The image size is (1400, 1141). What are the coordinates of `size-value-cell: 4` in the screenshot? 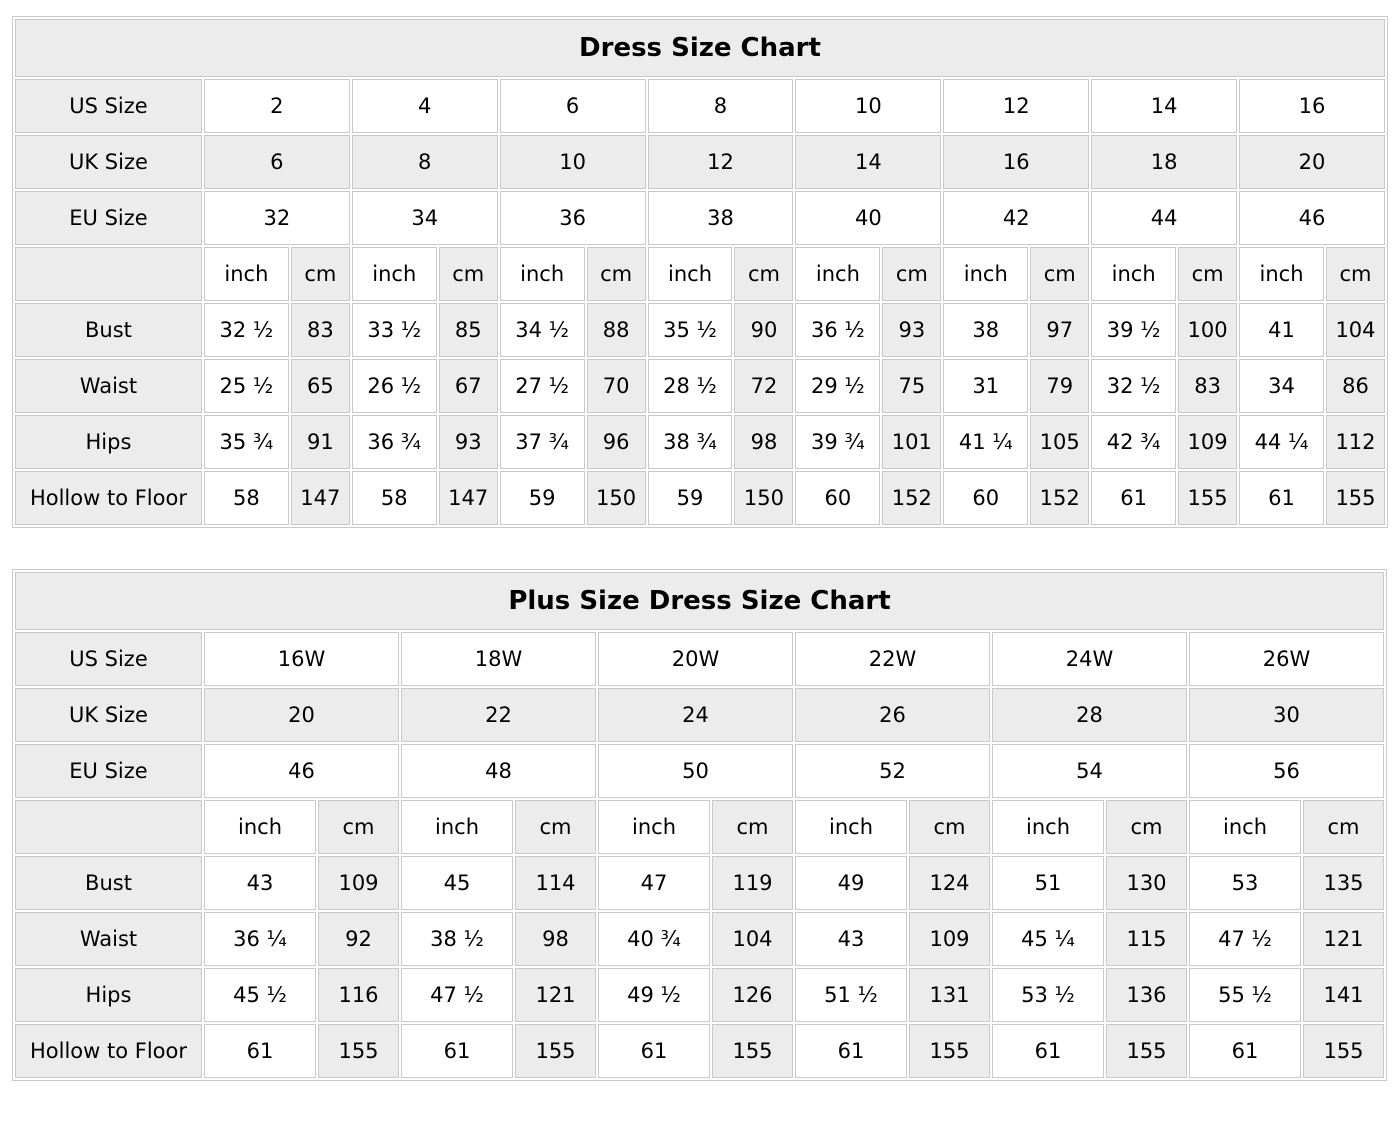 It's located at (424, 106).